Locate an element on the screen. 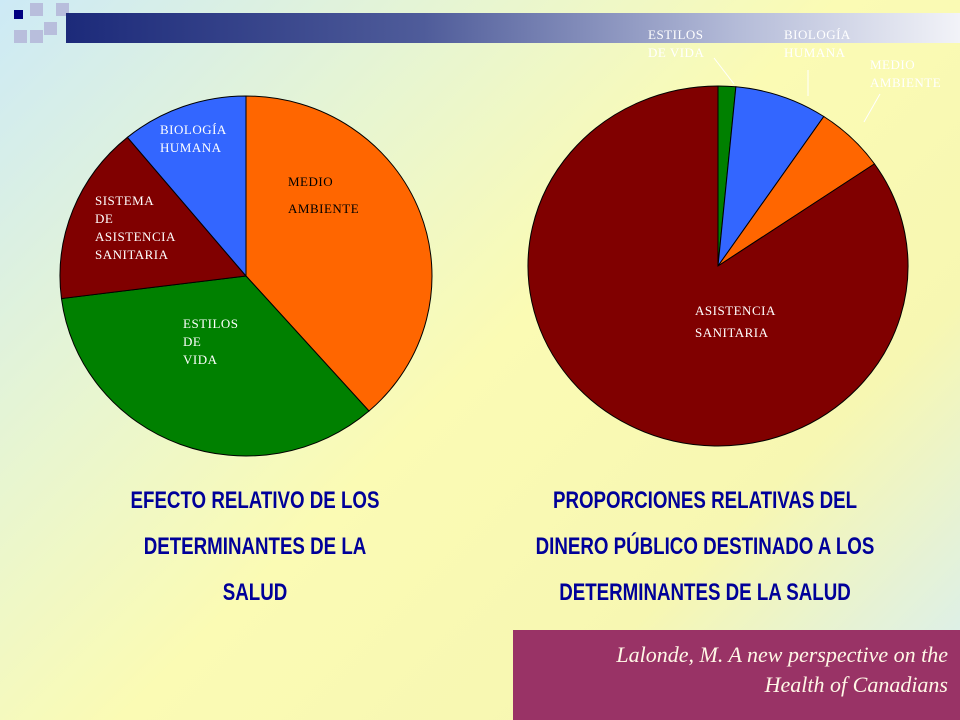 This screenshot has width=960, height=720. title-line: DINERO PÚBLICO DESTINADO A LOS is located at coordinates (705, 546).